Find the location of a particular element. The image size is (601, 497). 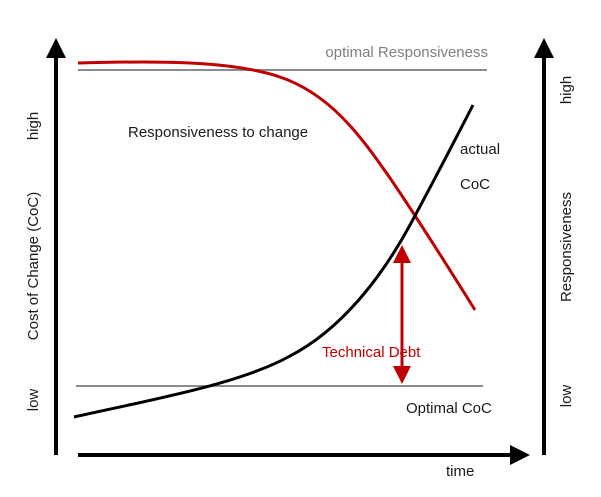

left-axis-high-label: high is located at coordinates (33, 126).